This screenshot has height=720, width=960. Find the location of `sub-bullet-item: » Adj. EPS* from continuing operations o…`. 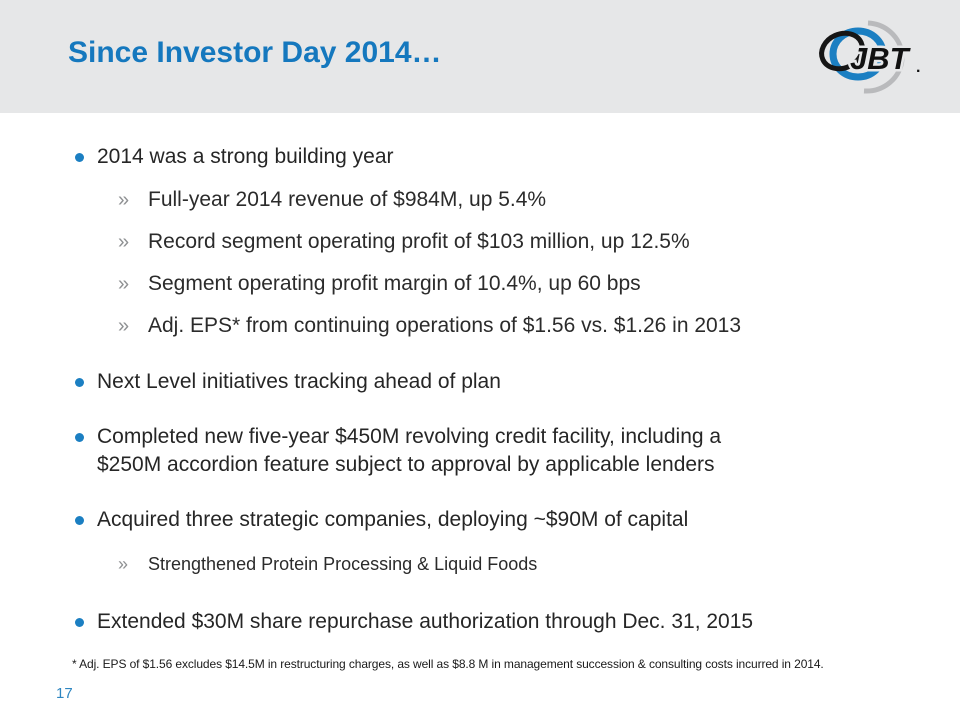

sub-bullet-item: » Adj. EPS* from continuing operations o… is located at coordinates (480, 326).